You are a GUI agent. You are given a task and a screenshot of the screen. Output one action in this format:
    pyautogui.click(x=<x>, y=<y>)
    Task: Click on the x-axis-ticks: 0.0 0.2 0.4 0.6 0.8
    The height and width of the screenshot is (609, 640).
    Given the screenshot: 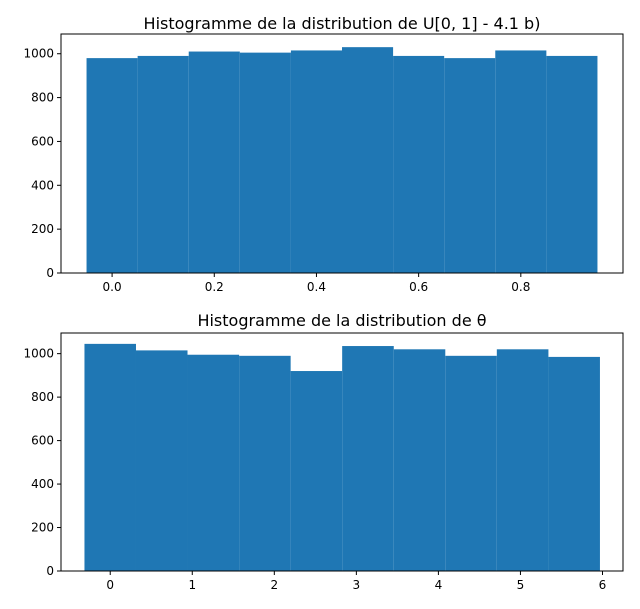 What is the action you would take?
    pyautogui.click(x=316, y=283)
    